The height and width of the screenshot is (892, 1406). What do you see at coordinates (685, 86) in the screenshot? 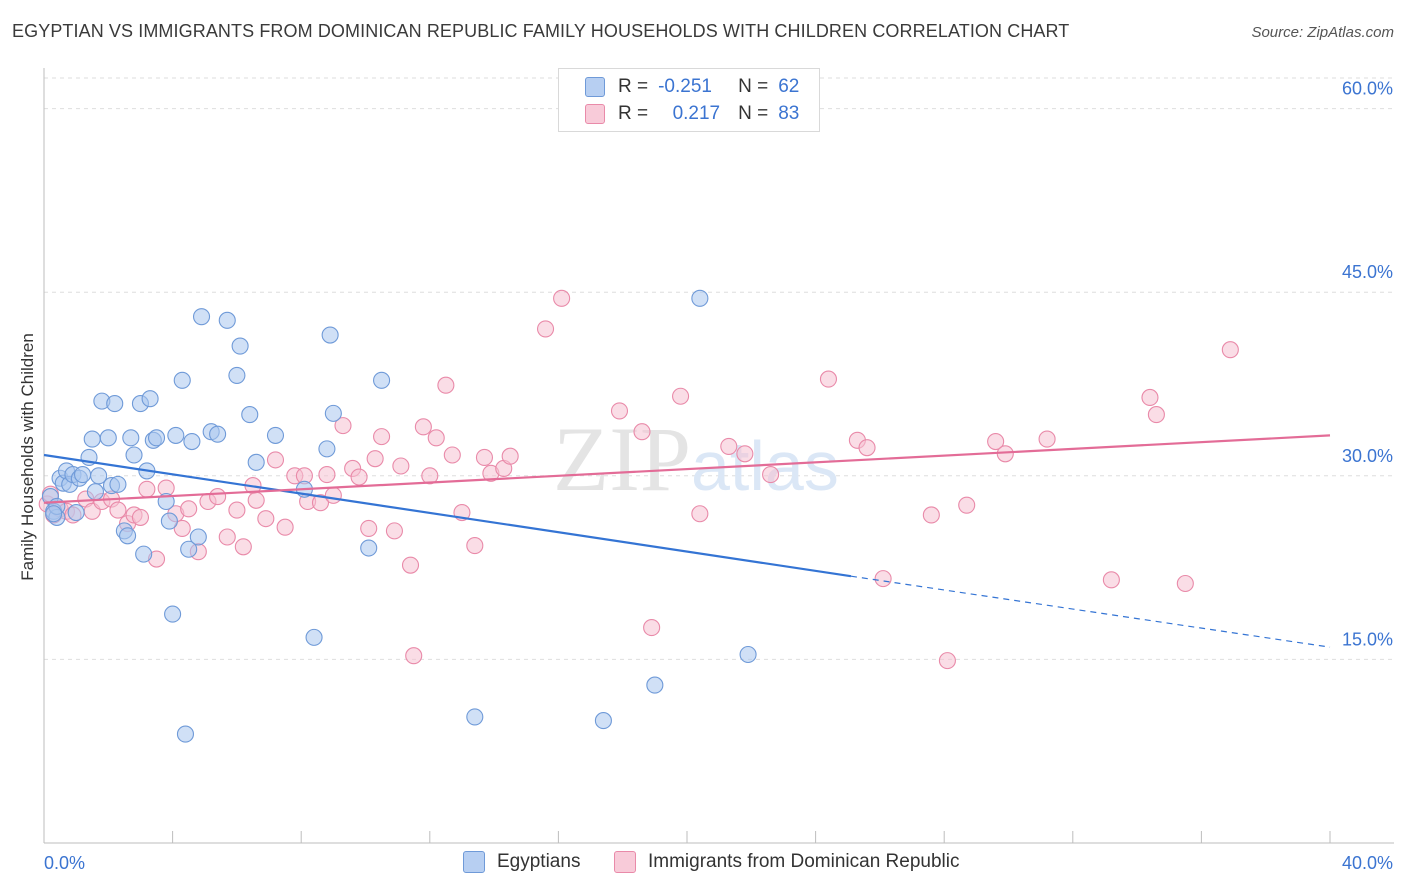
I see `legend-r-value: -0.251` at bounding box center [685, 86].